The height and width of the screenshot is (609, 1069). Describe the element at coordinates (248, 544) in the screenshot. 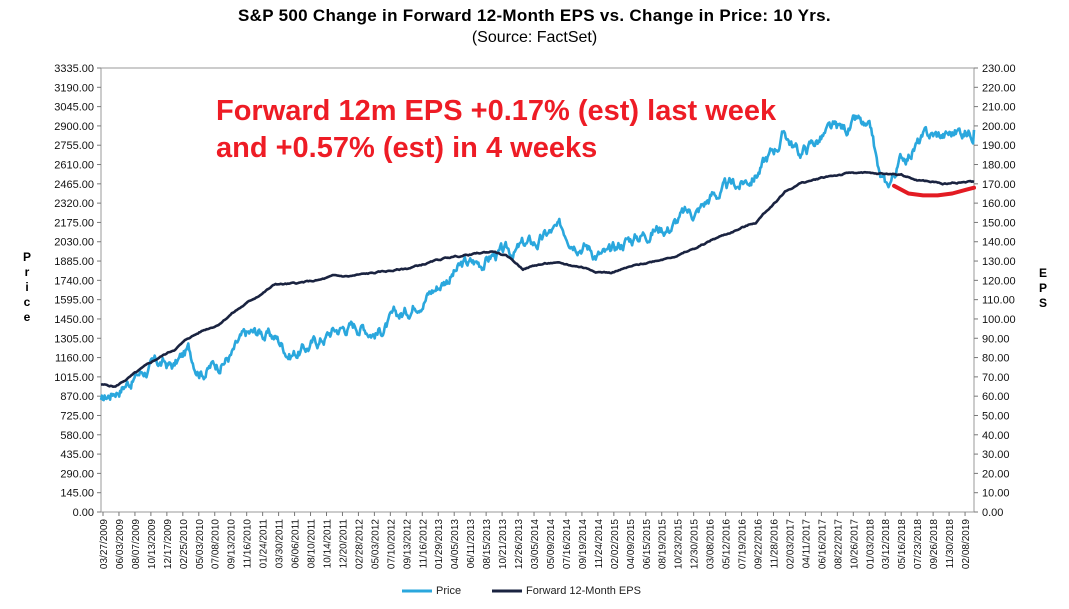

I see `x-tick-label: 11/16/2010` at that location.